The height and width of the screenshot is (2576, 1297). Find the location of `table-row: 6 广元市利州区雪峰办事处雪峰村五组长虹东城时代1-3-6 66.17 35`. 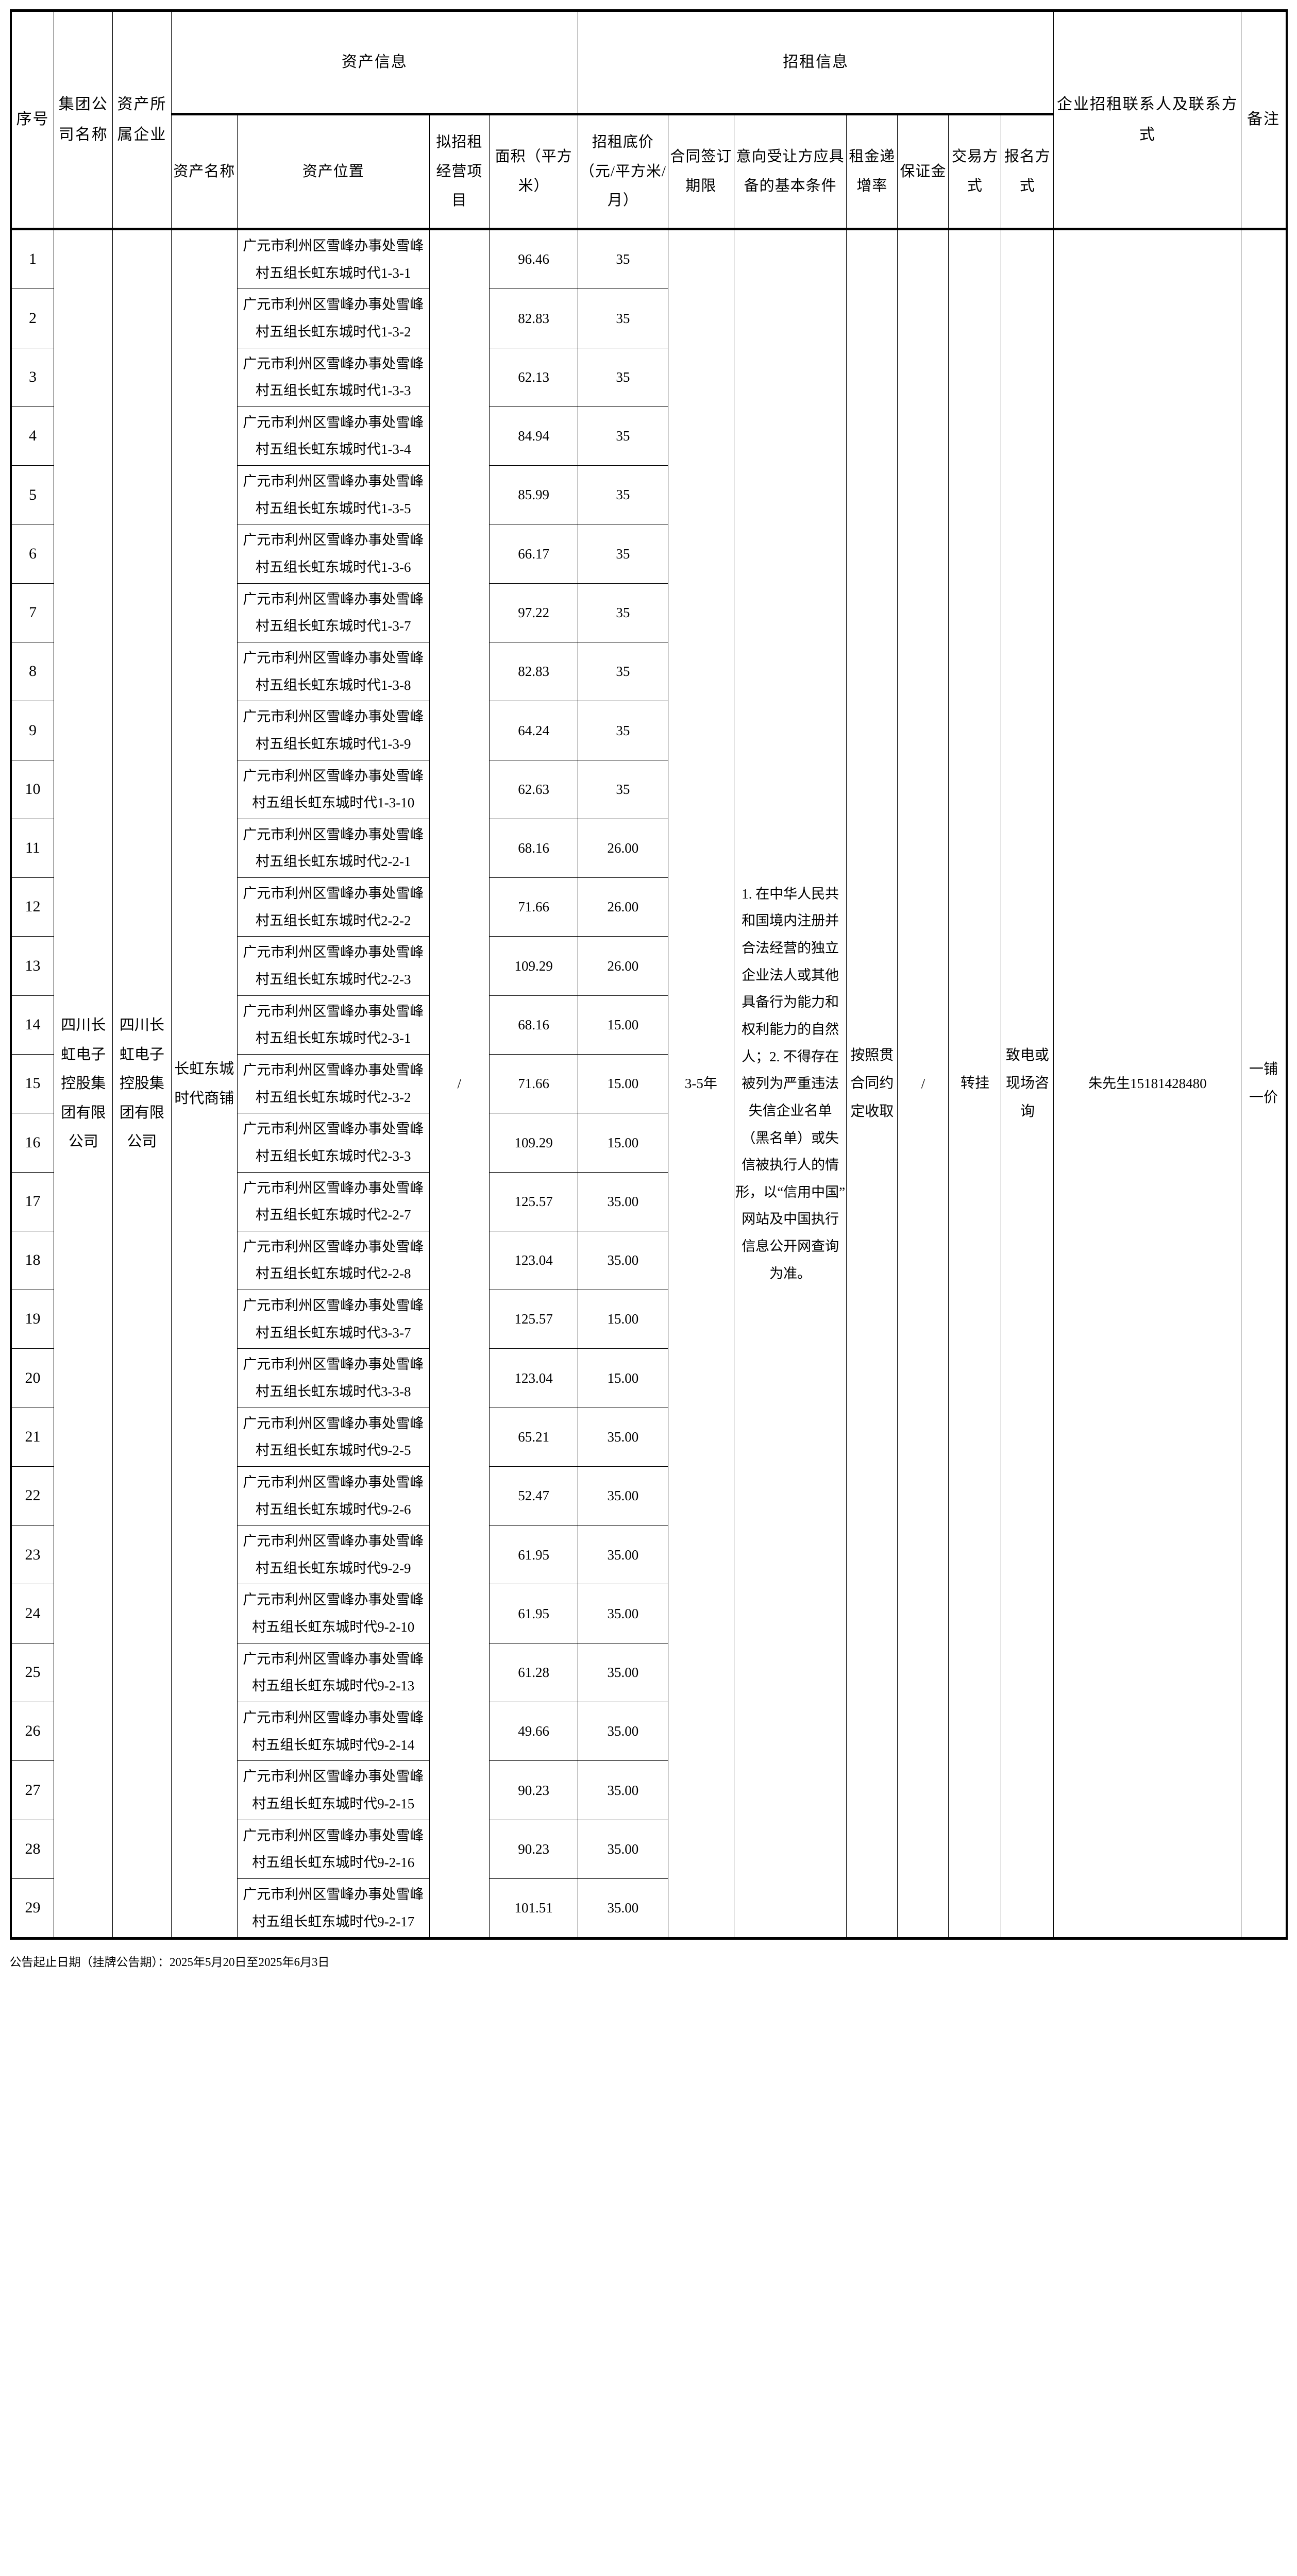

table-row: 6 广元市利州区雪峰办事处雪峰村五组长虹东城时代1-3-6 66.17 35 is located at coordinates (648, 554).